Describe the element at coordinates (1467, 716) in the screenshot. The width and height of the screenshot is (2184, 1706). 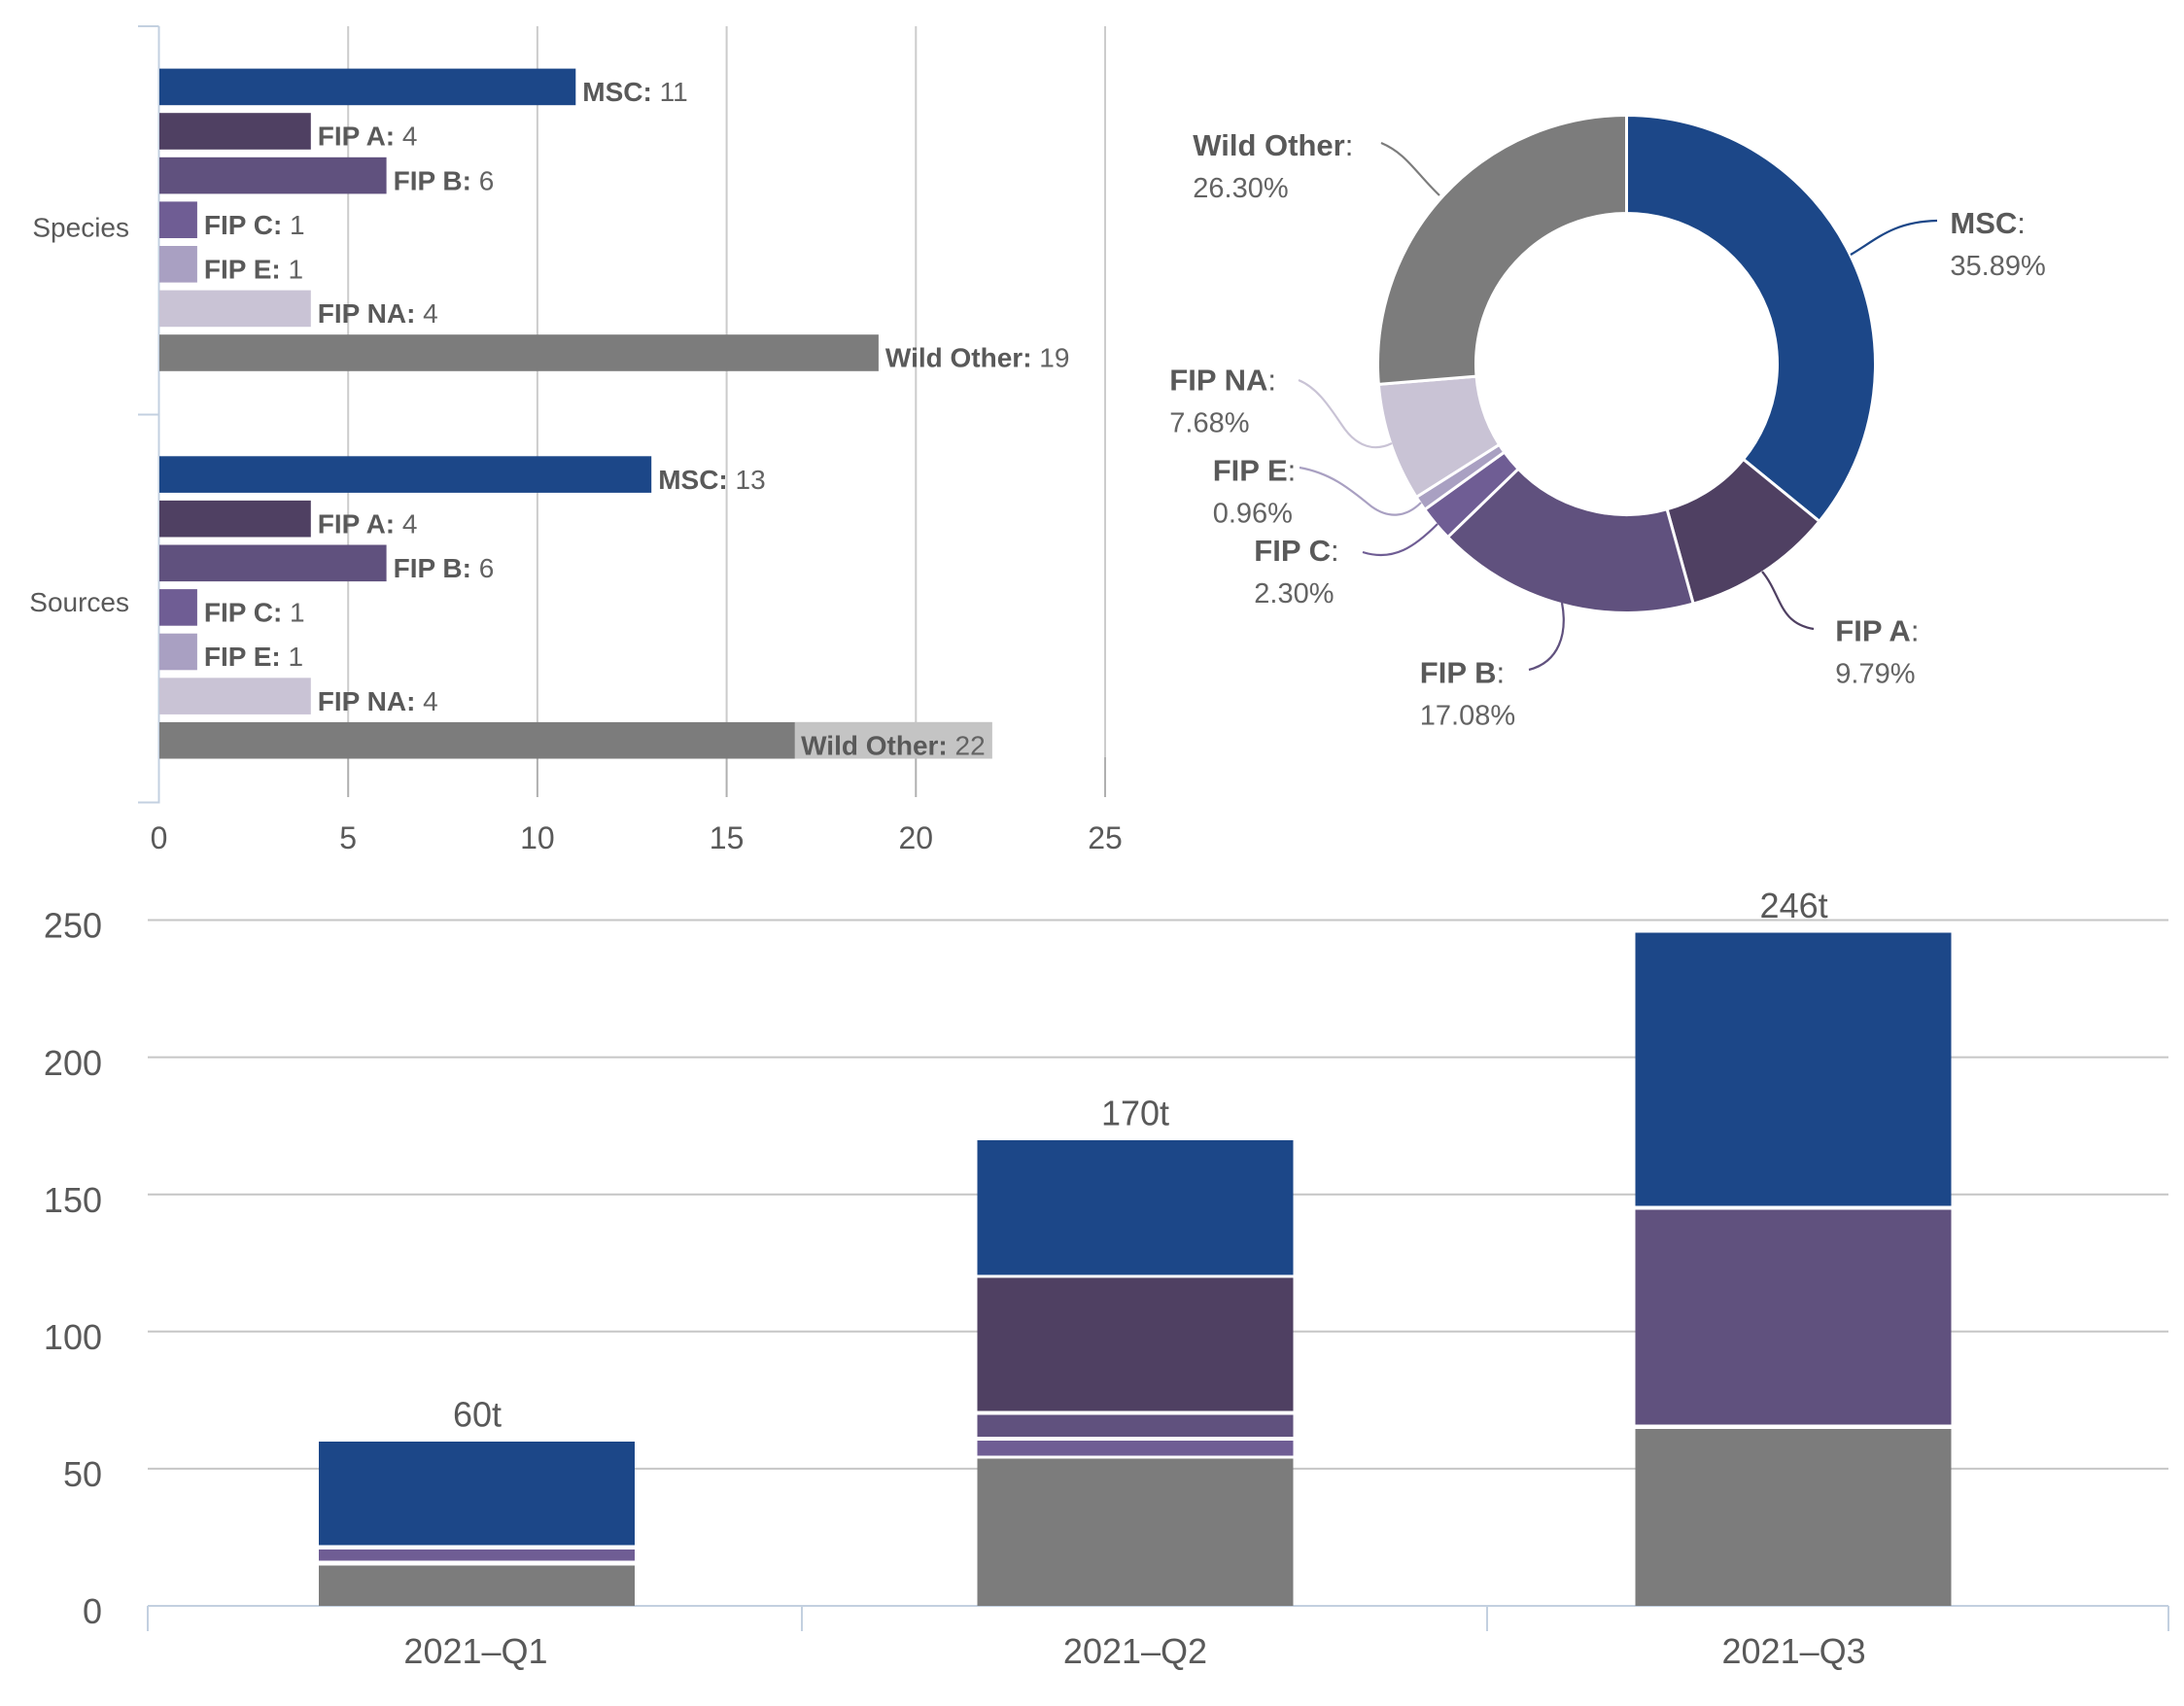
I see `svg-text: 17.08%` at that location.